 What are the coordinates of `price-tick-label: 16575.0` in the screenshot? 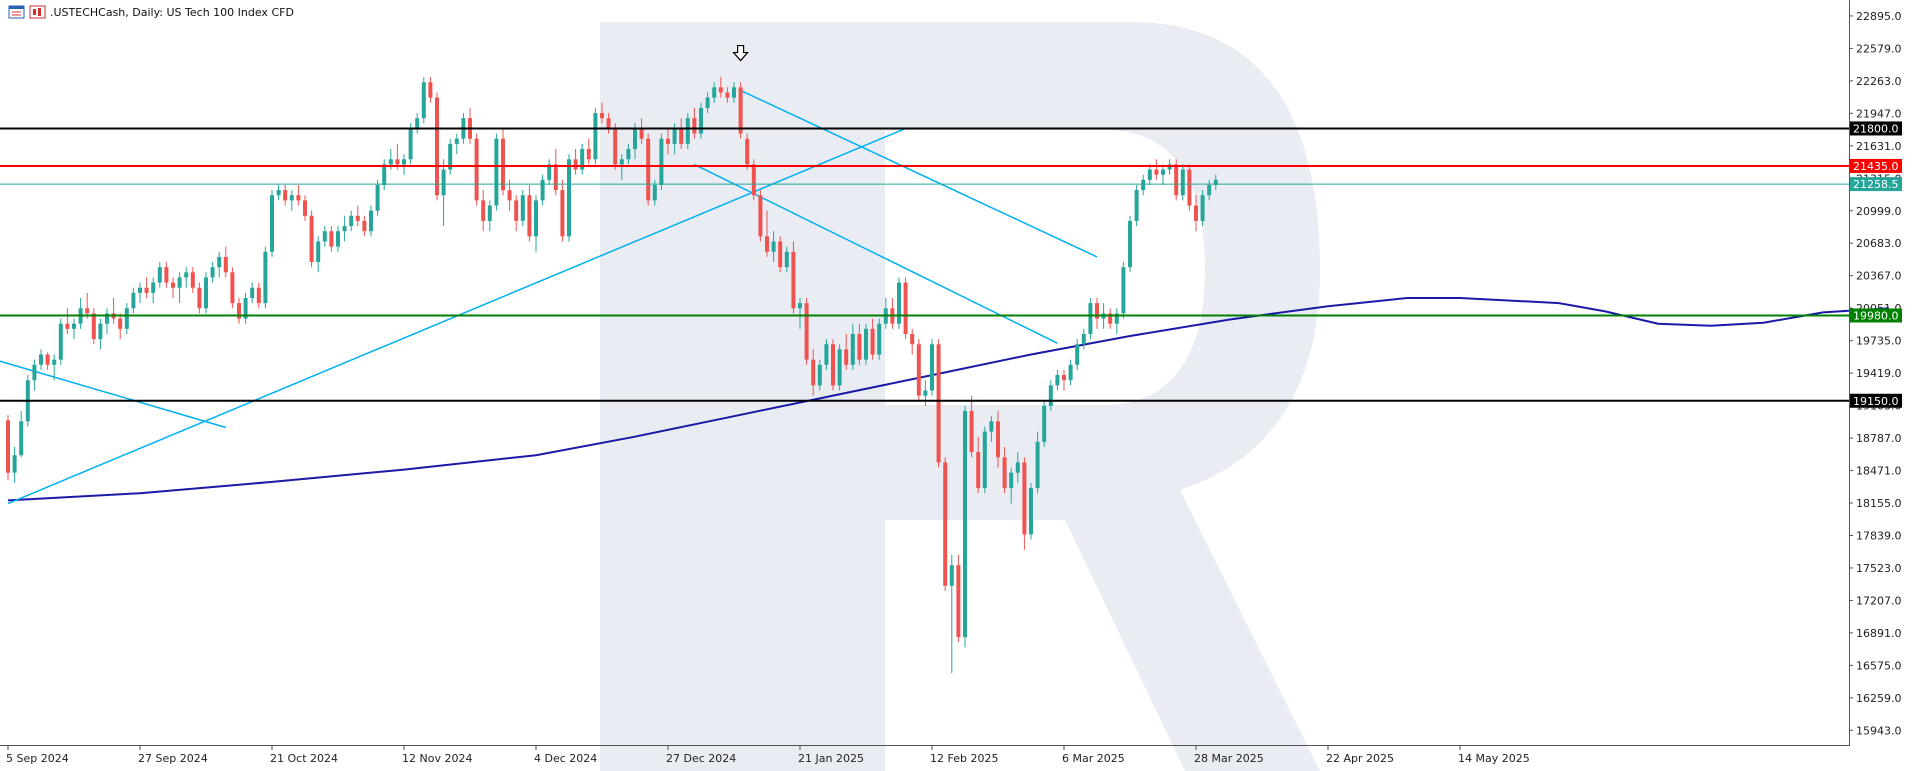 It's located at (1879, 665).